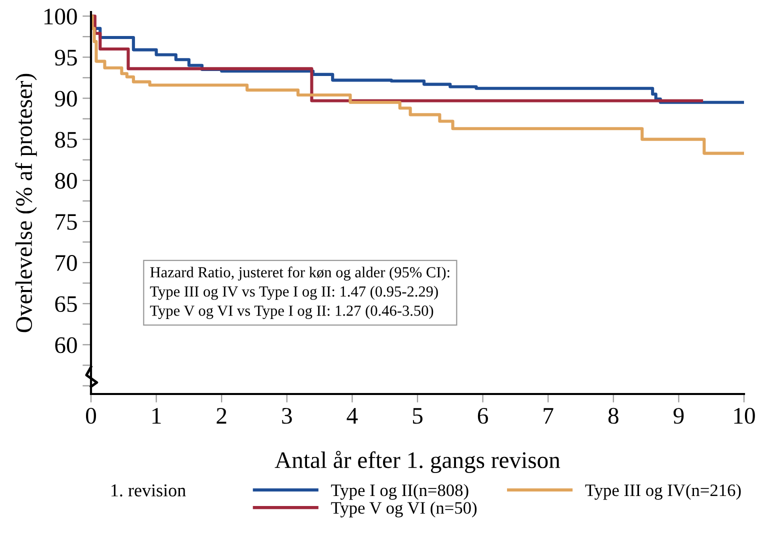 The width and height of the screenshot is (758, 533). I want to click on y-tick-label: 60, so click(66, 345).